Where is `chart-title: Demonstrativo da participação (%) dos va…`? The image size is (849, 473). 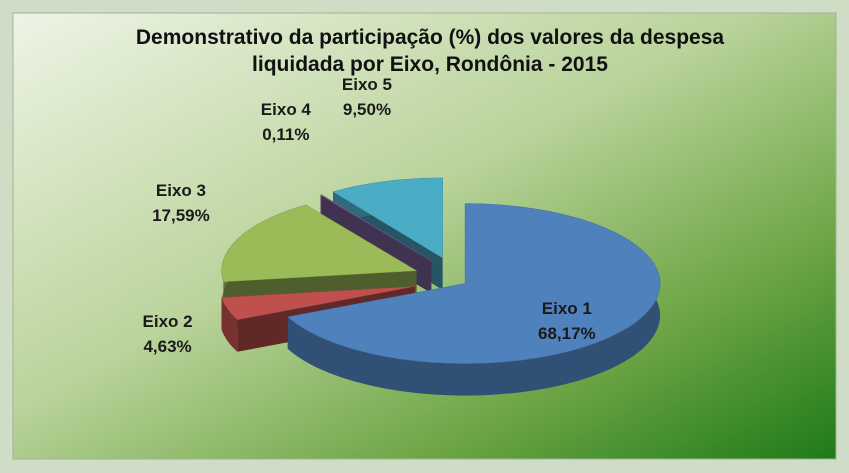
chart-title: Demonstrativo da participação (%) dos va… is located at coordinates (430, 51).